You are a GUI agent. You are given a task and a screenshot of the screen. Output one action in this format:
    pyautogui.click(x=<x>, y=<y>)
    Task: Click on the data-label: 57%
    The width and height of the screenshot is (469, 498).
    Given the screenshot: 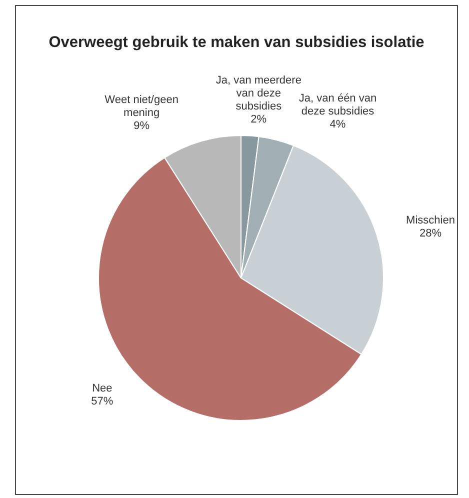 What is the action you would take?
    pyautogui.click(x=102, y=402)
    